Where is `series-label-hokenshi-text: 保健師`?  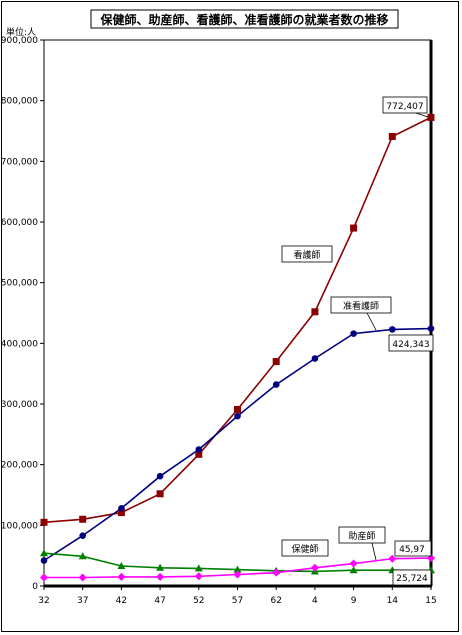 series-label-hokenshi-text: 保健師 is located at coordinates (304, 549).